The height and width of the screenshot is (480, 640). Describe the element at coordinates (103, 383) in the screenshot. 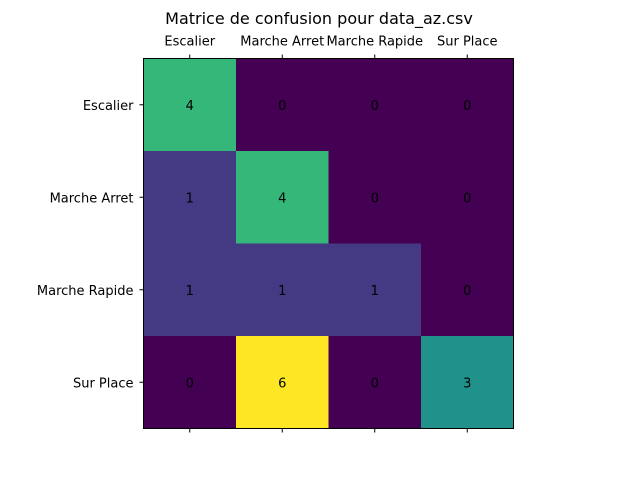

I see `y-tick-label: Sur Place` at that location.